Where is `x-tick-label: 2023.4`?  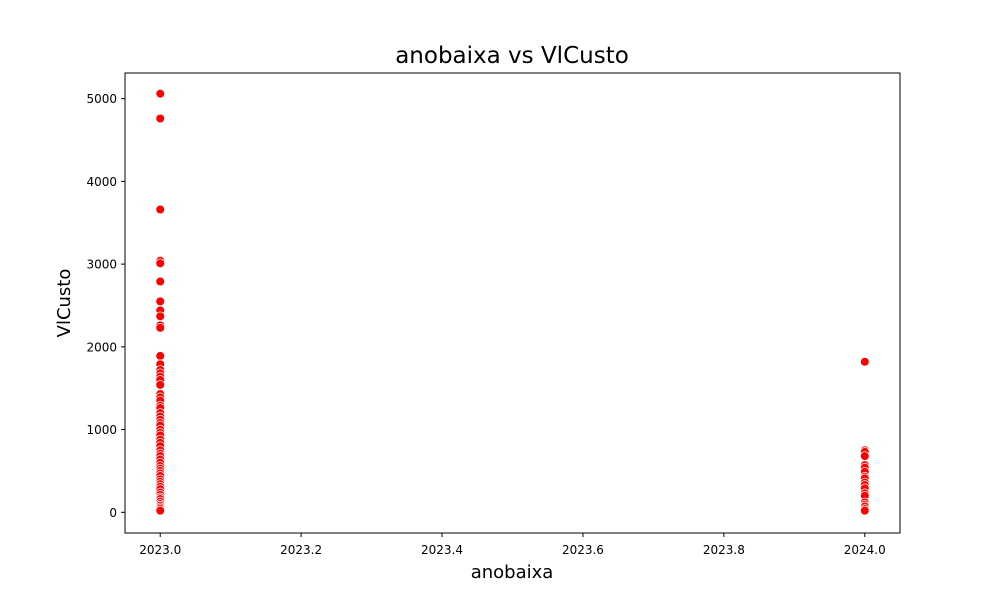 x-tick-label: 2023.4 is located at coordinates (442, 550).